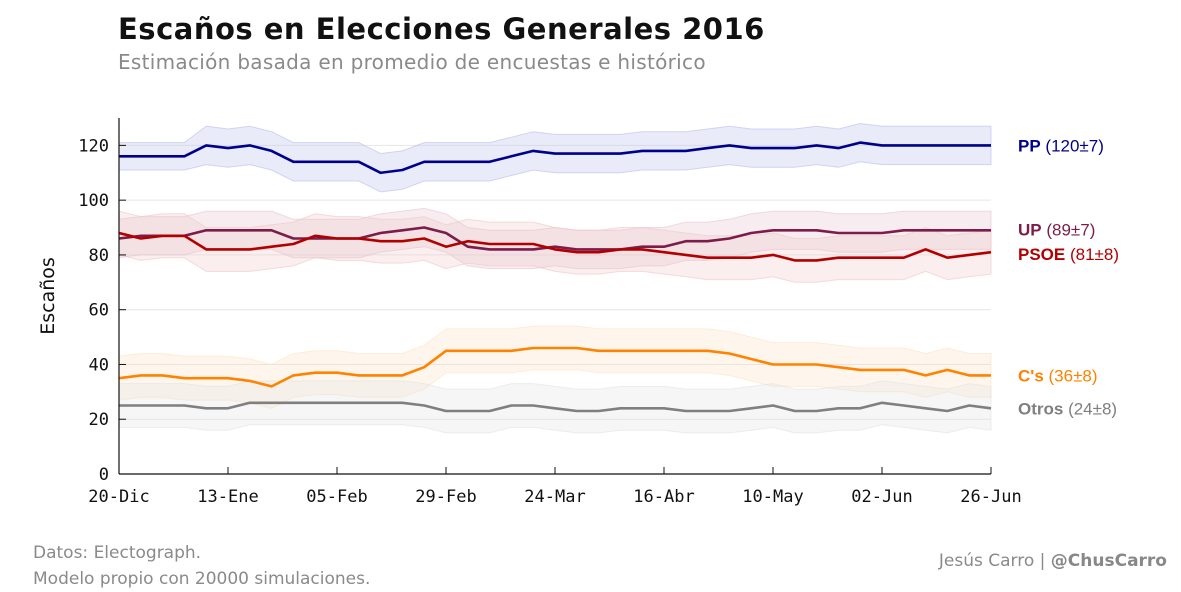 Image resolution: width=1181 pixels, height=592 pixels. I want to click on series-label-value: (81±8), so click(1092, 254).